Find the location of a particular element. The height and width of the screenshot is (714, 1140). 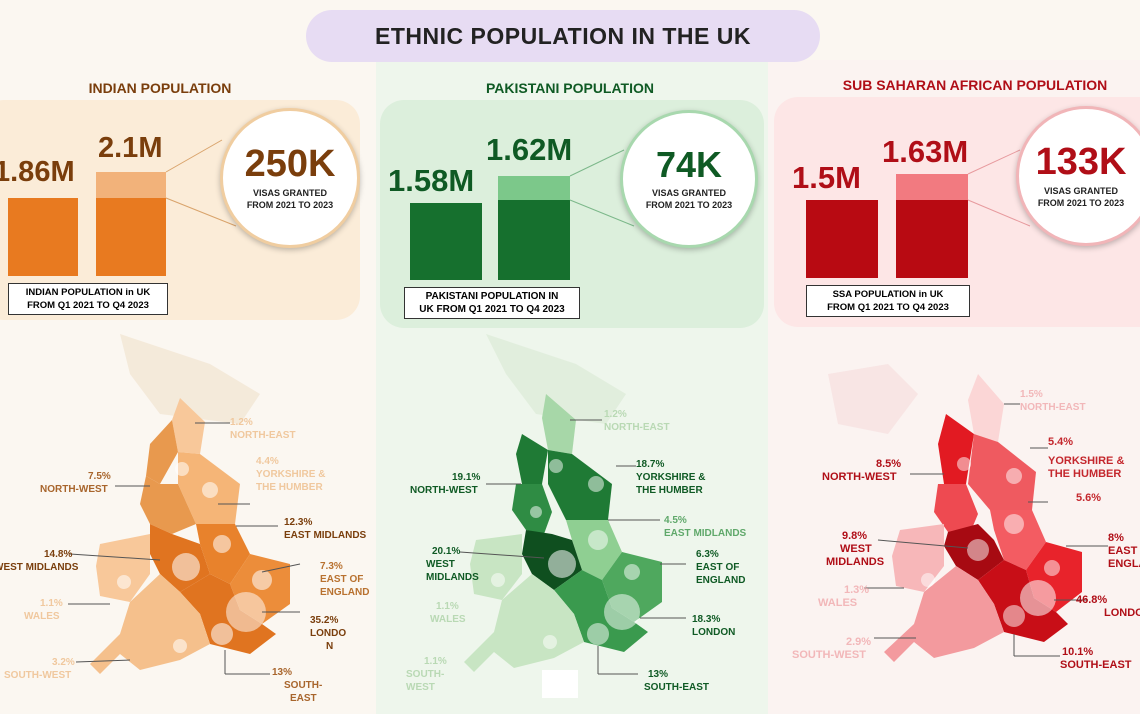

indian-label-east-midlands: 12.3% EAST MIDLANDS is located at coordinates (325, 529).